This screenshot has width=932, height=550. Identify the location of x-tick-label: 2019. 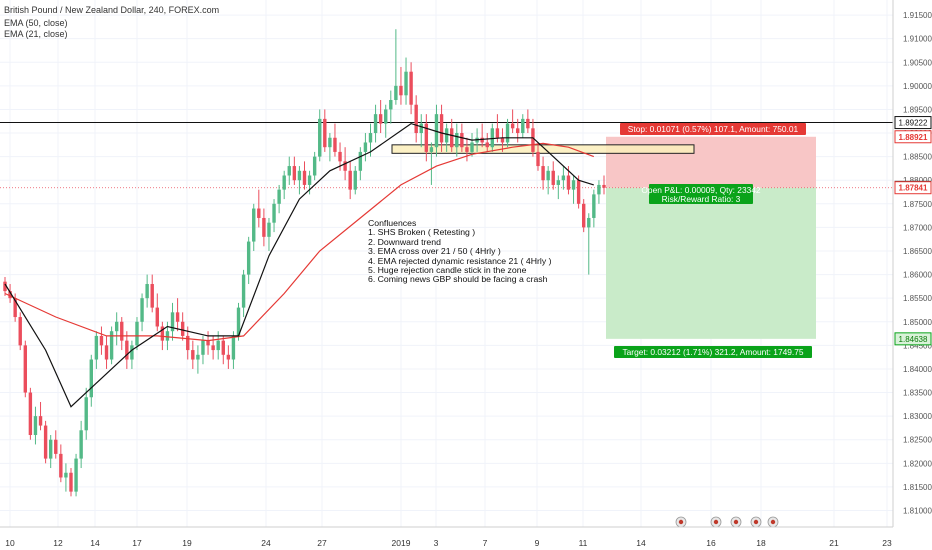
(401, 543).